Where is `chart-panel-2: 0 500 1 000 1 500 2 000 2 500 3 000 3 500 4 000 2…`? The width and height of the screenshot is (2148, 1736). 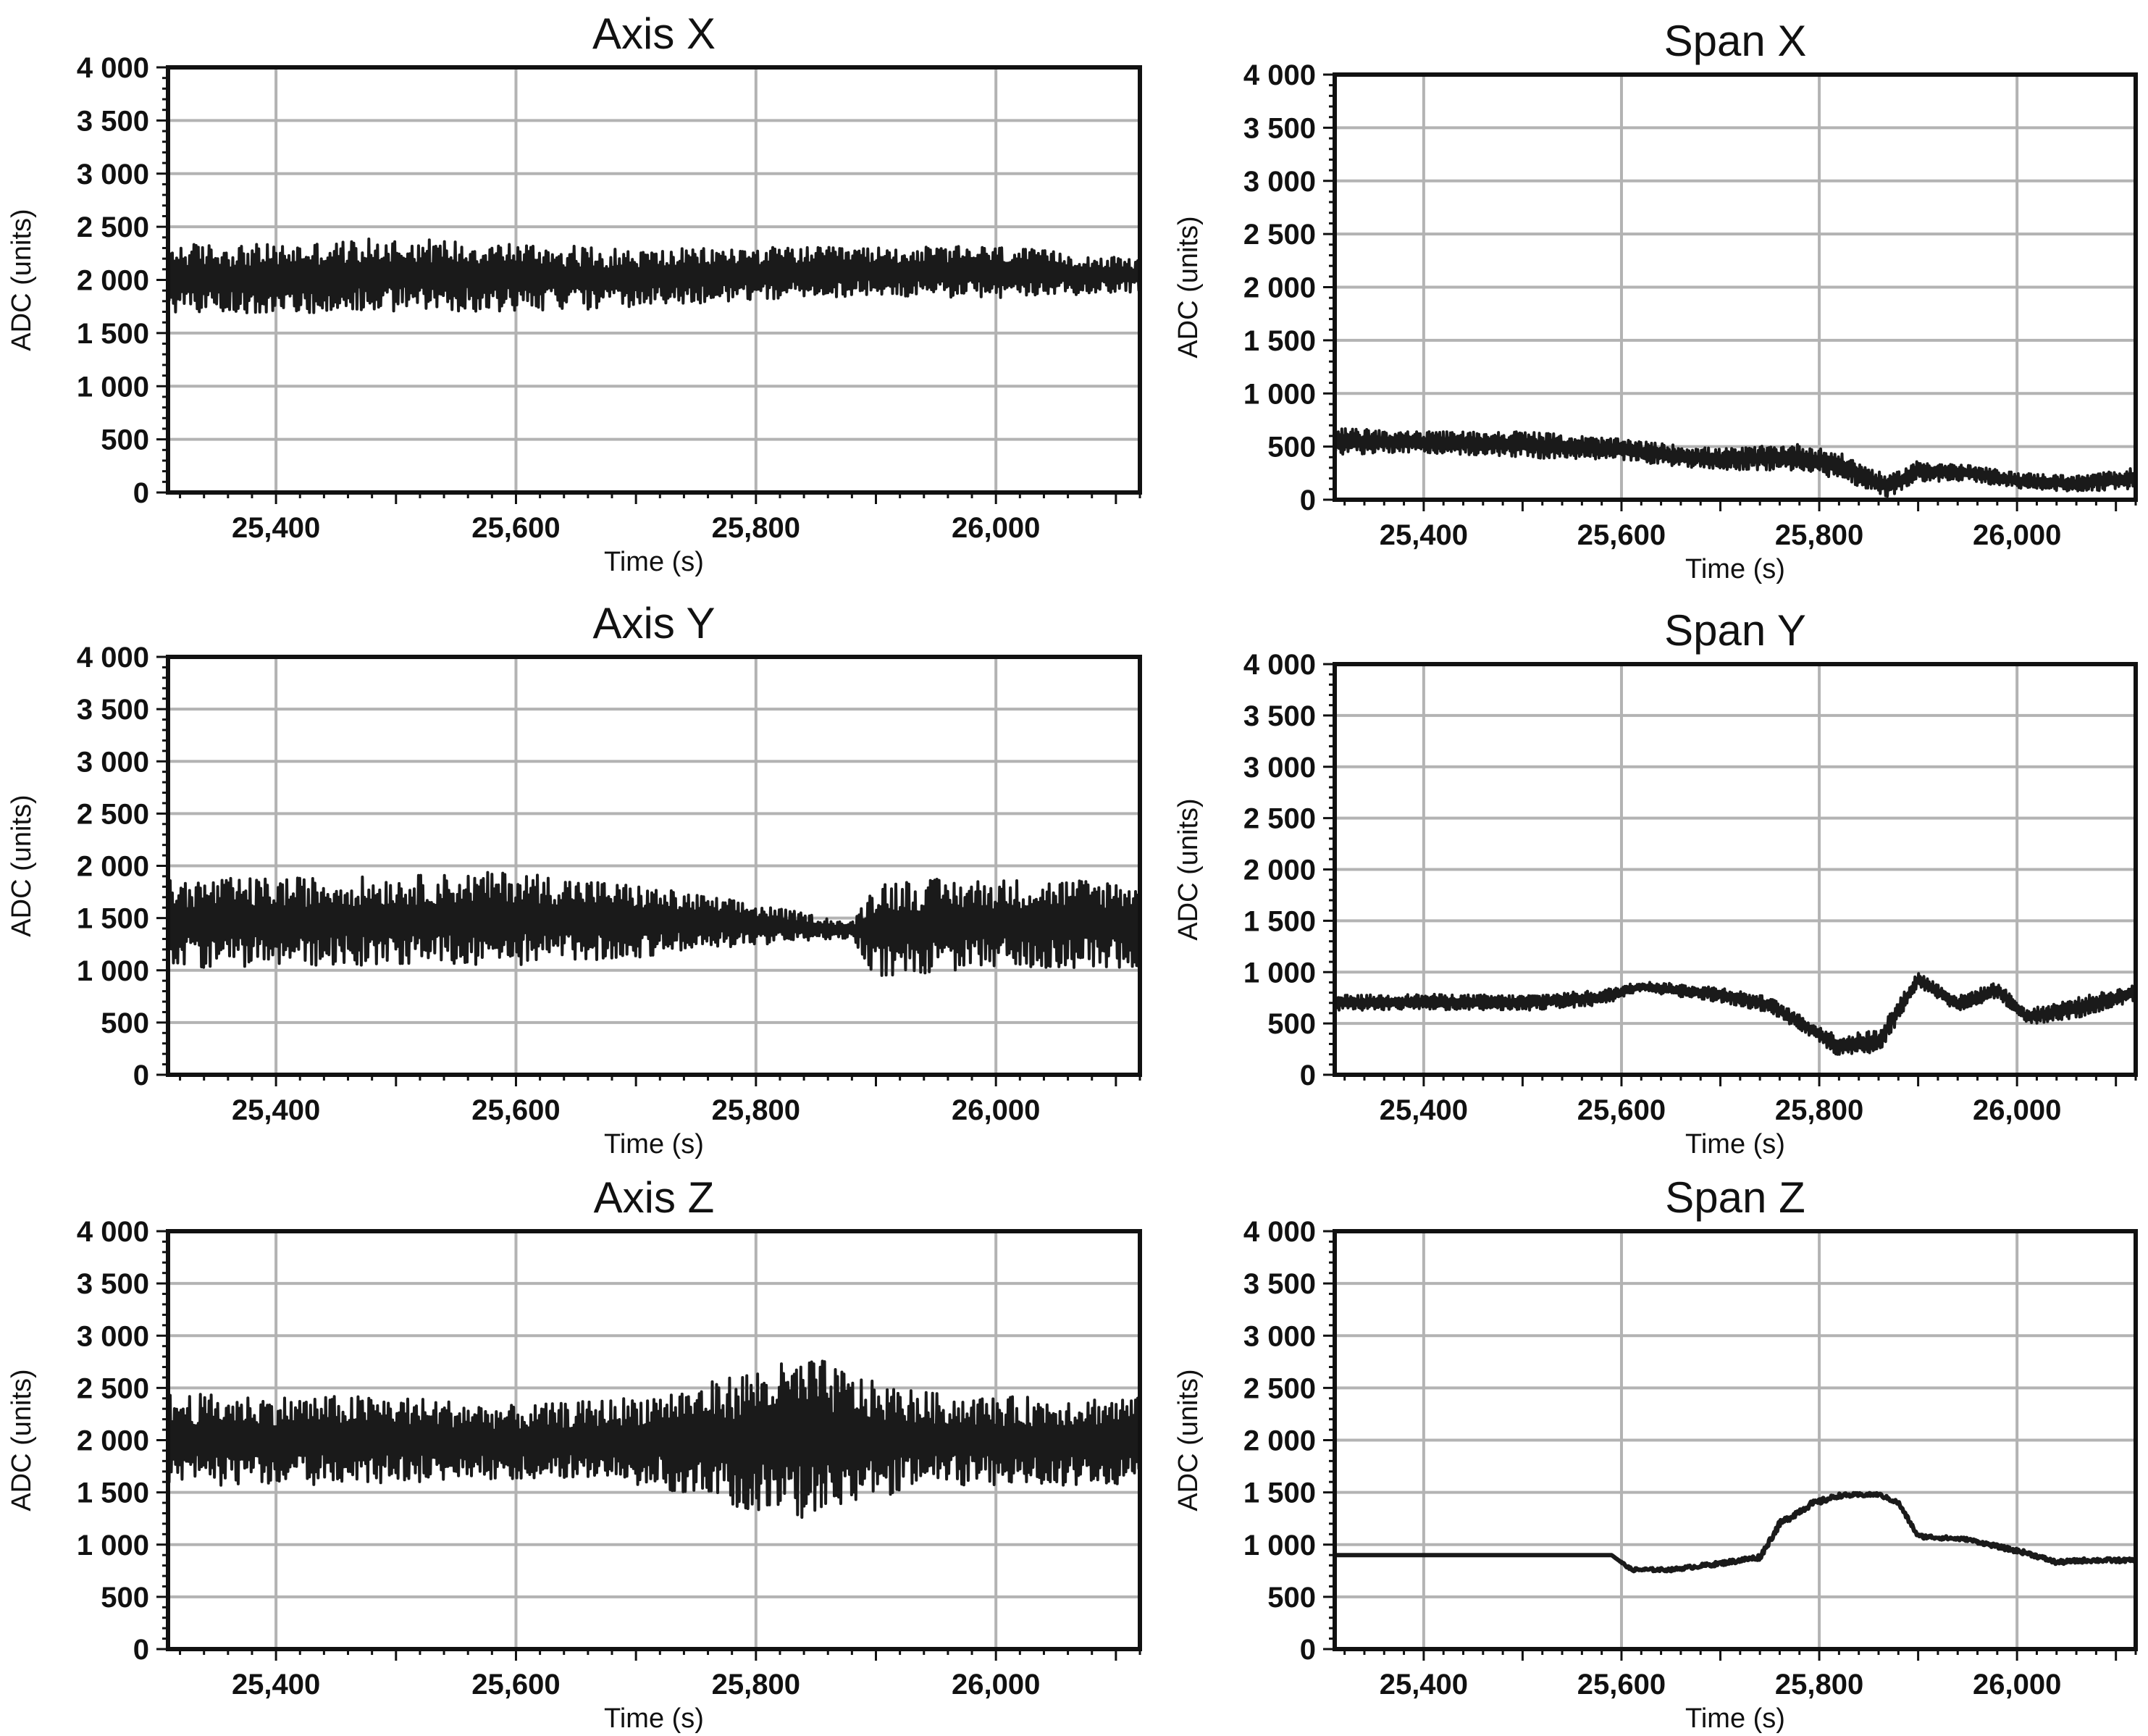 chart-panel-2: 0 500 1 000 1 500 2 000 2 500 3 000 3 500 4 000 2… is located at coordinates (1655, 301).